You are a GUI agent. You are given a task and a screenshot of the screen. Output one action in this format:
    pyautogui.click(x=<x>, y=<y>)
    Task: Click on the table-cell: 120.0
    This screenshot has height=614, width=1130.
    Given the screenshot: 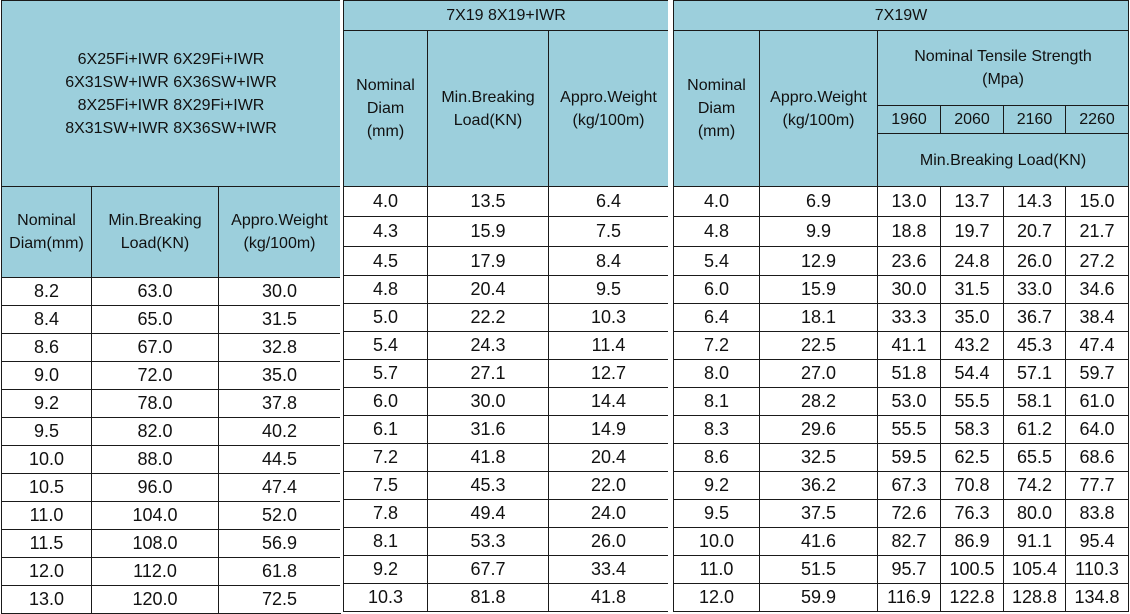 What is the action you would take?
    pyautogui.click(x=155, y=599)
    